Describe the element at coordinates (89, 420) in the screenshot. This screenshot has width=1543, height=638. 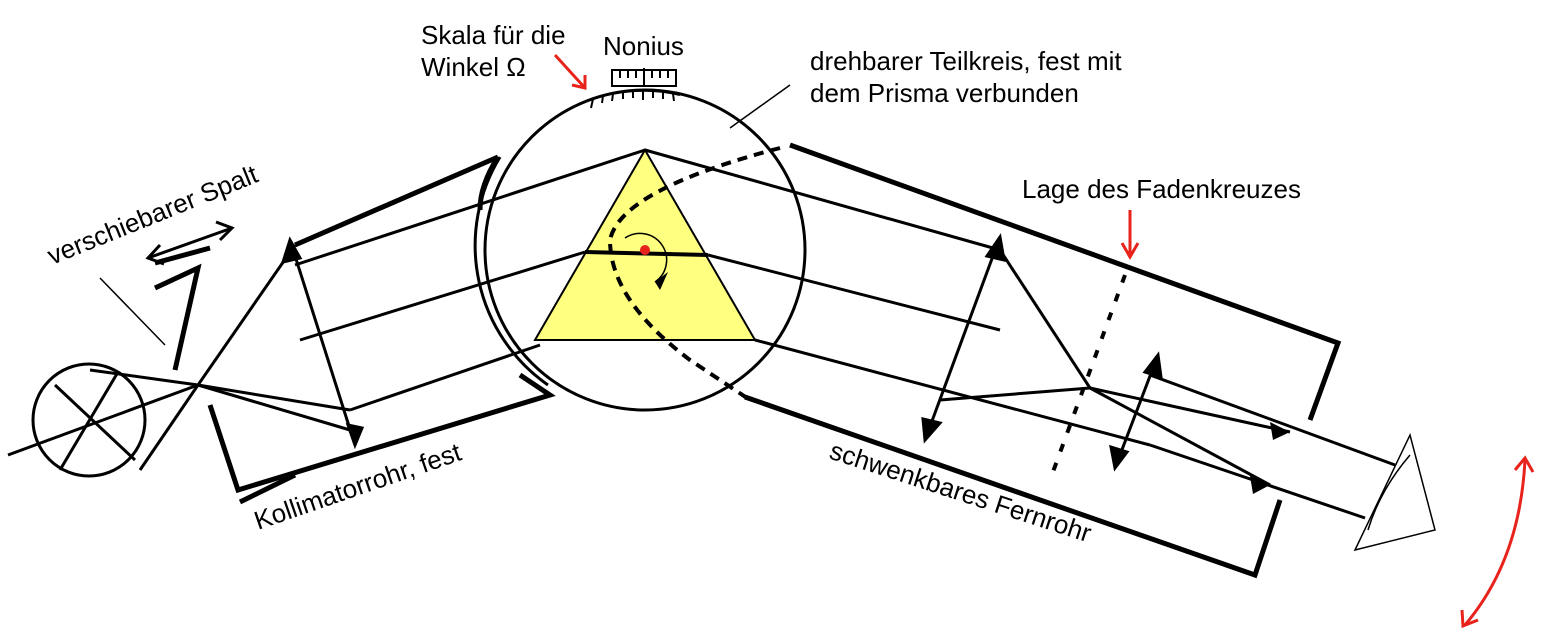
I see `lamp-icon` at that location.